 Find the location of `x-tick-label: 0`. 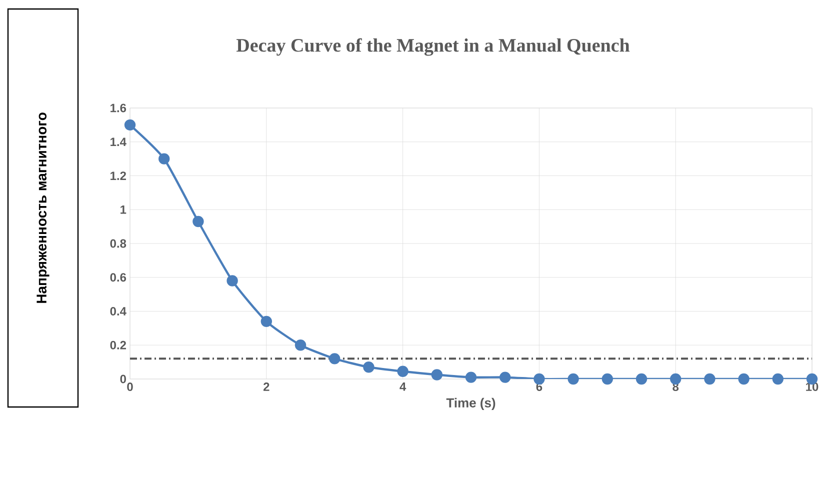

x-tick-label: 0 is located at coordinates (130, 387).